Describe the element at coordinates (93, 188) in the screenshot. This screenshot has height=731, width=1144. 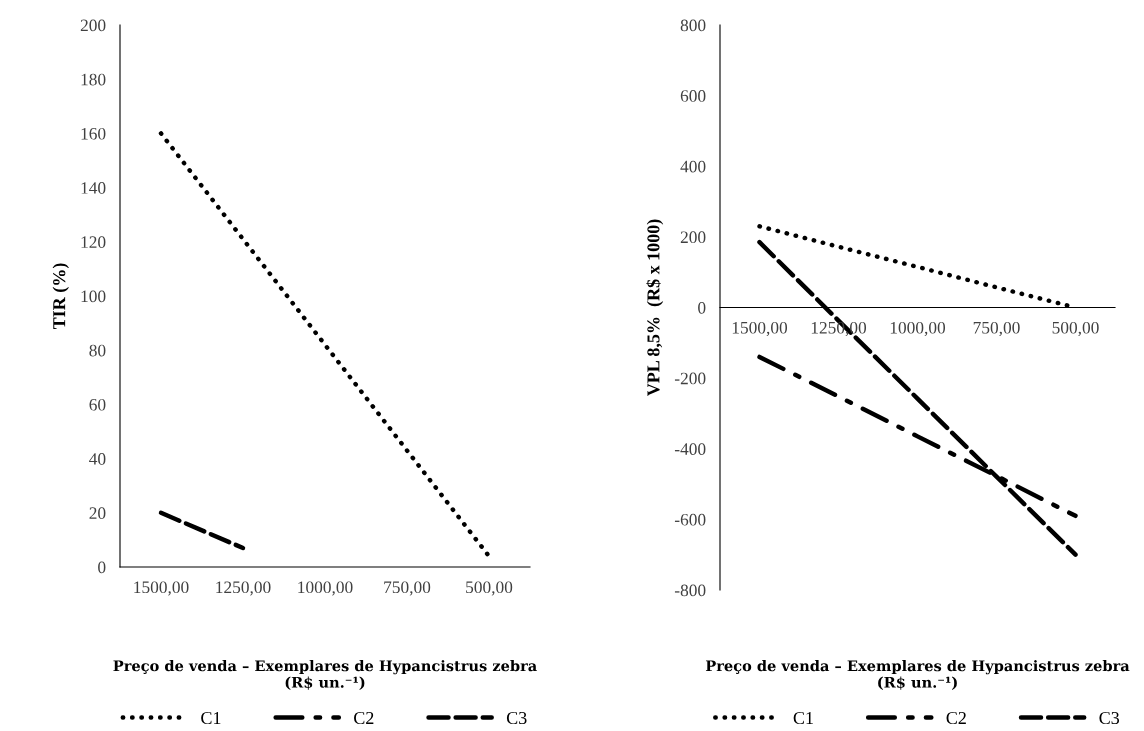
I see `y-tick-label: 140` at that location.